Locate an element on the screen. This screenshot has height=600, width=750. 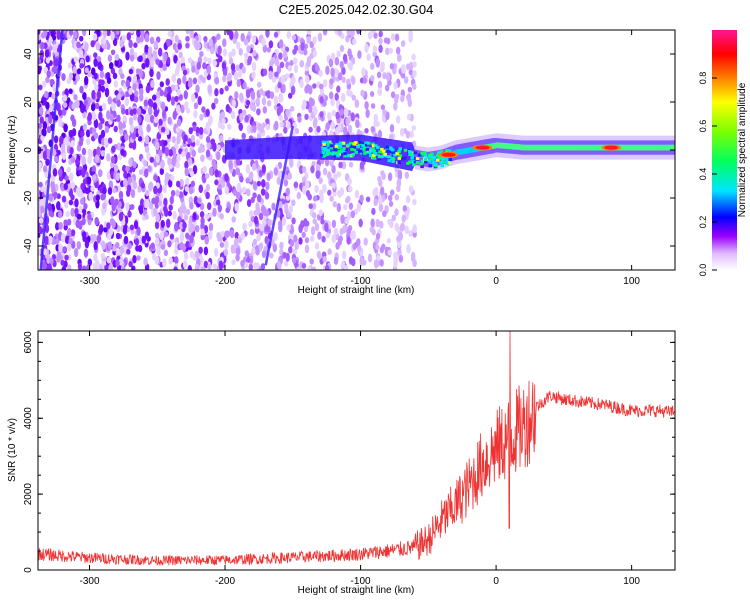
x-tick-label: -200 is located at coordinates (225, 581).